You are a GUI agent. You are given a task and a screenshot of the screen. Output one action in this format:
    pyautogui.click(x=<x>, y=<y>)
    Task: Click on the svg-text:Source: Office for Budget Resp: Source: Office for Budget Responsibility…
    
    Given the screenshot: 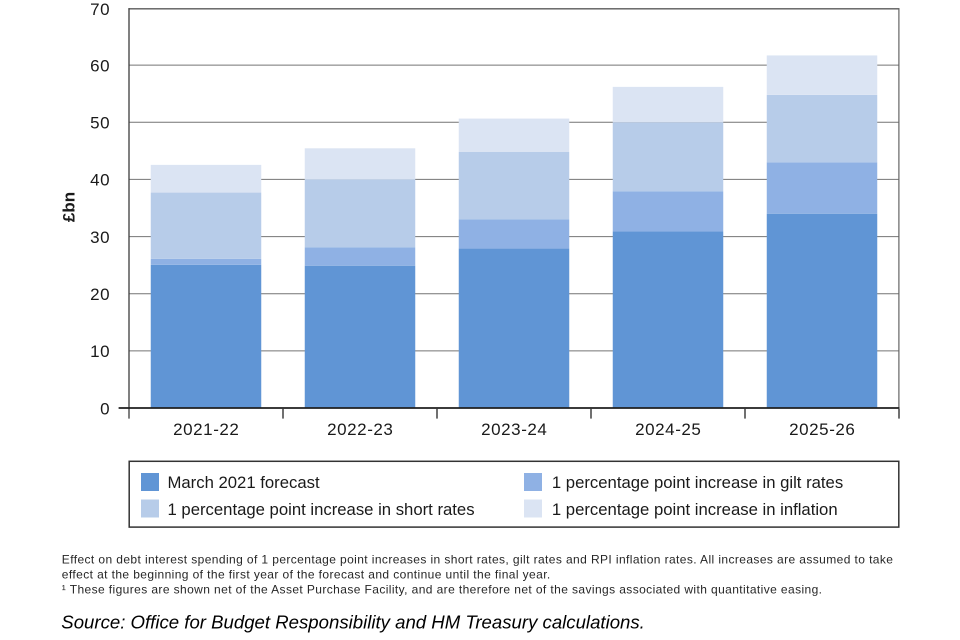 What is the action you would take?
    pyautogui.click(x=353, y=622)
    